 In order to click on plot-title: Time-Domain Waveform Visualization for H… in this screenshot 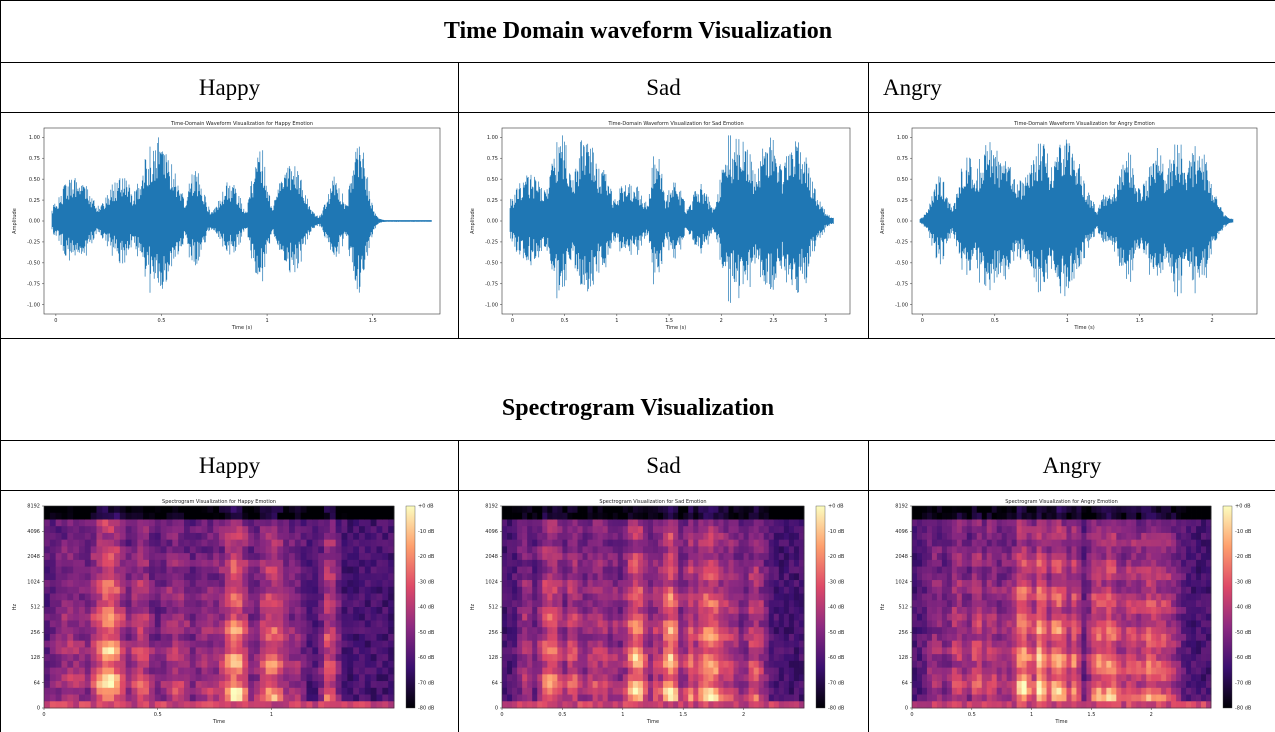, I will do `click(240, 124)`.